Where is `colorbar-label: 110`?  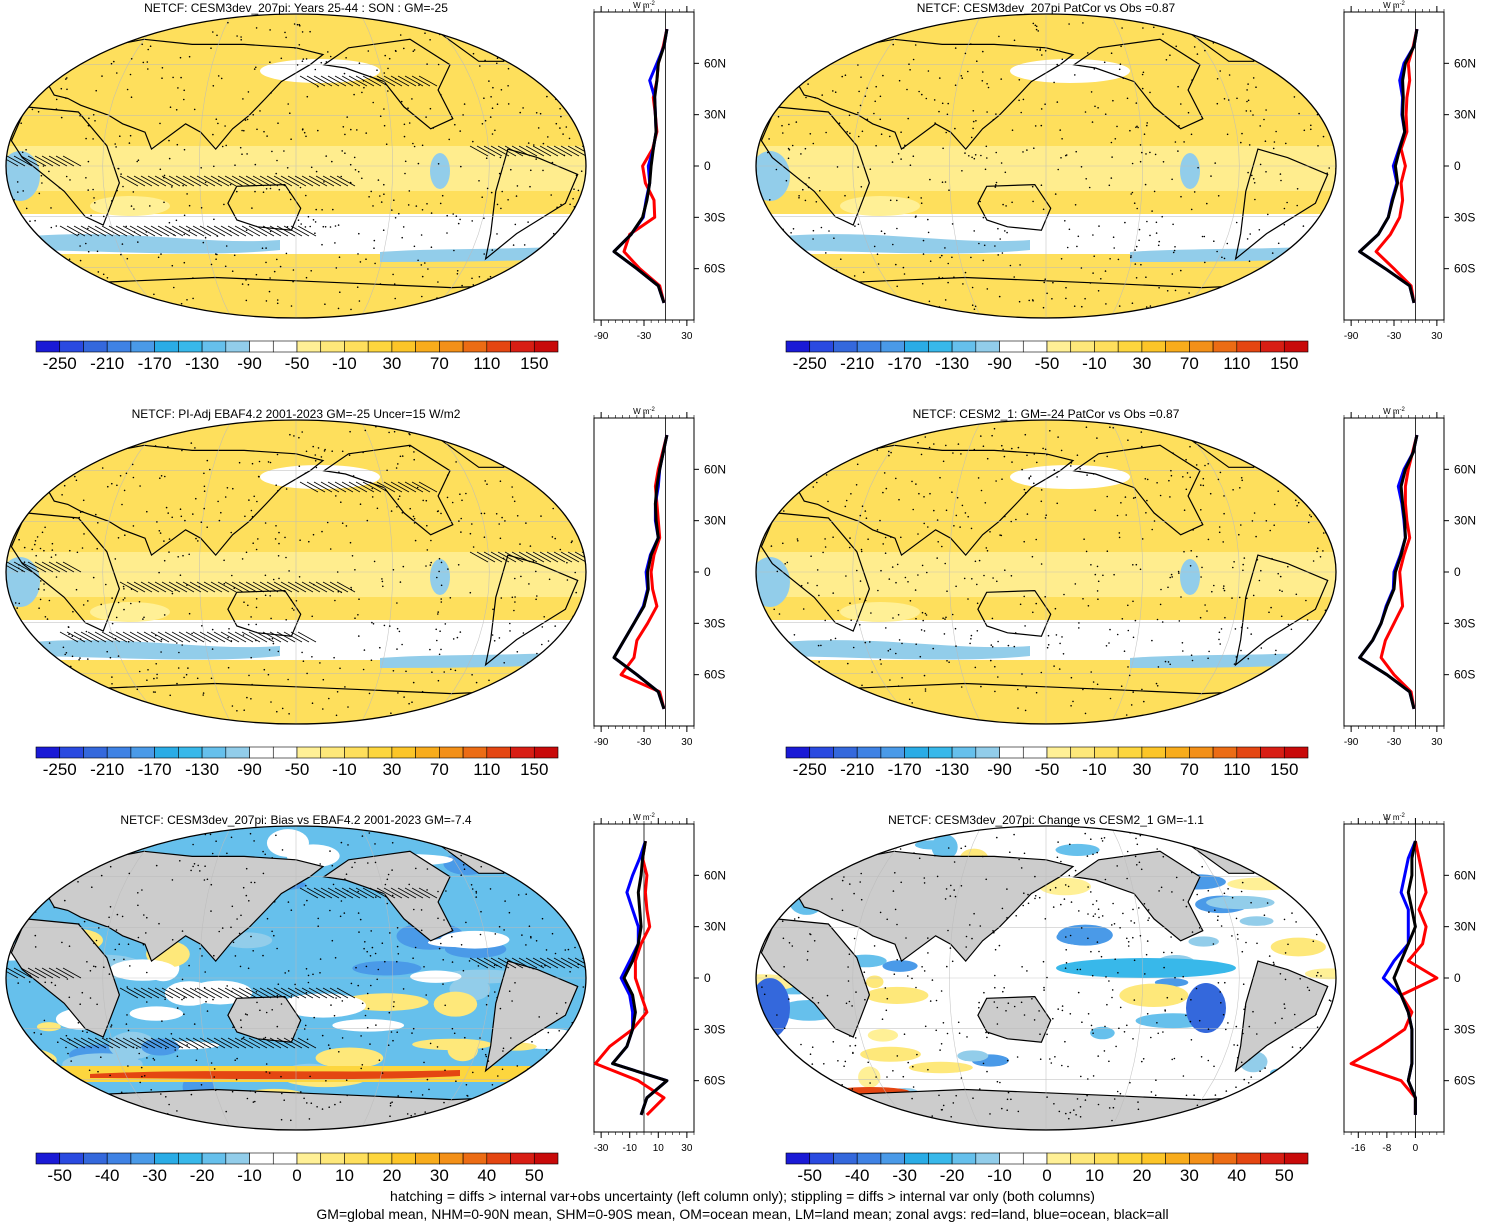
colorbar-label: 110 is located at coordinates (1237, 769).